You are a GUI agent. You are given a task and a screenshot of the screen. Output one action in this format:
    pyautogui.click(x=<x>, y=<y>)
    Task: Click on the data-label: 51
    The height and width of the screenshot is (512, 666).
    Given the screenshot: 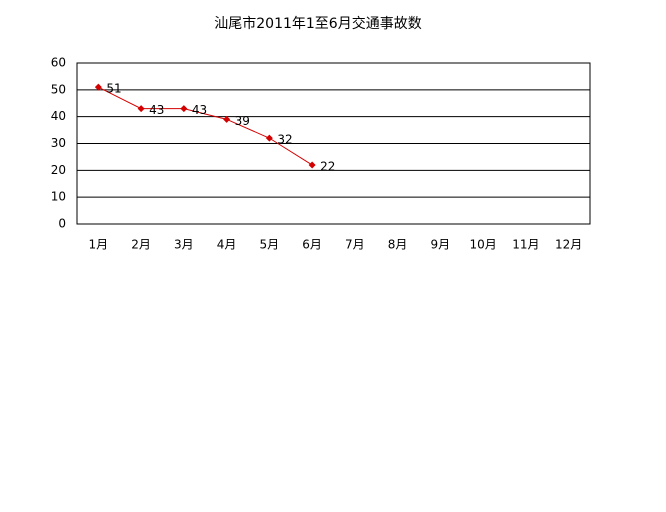 What is the action you would take?
    pyautogui.click(x=113, y=89)
    